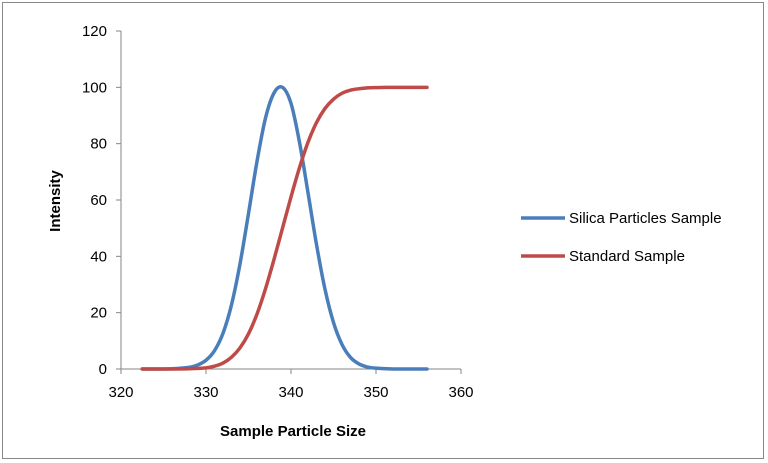  I want to click on y-axis: 0 20 40 60 80 100 120, so click(102, 200).